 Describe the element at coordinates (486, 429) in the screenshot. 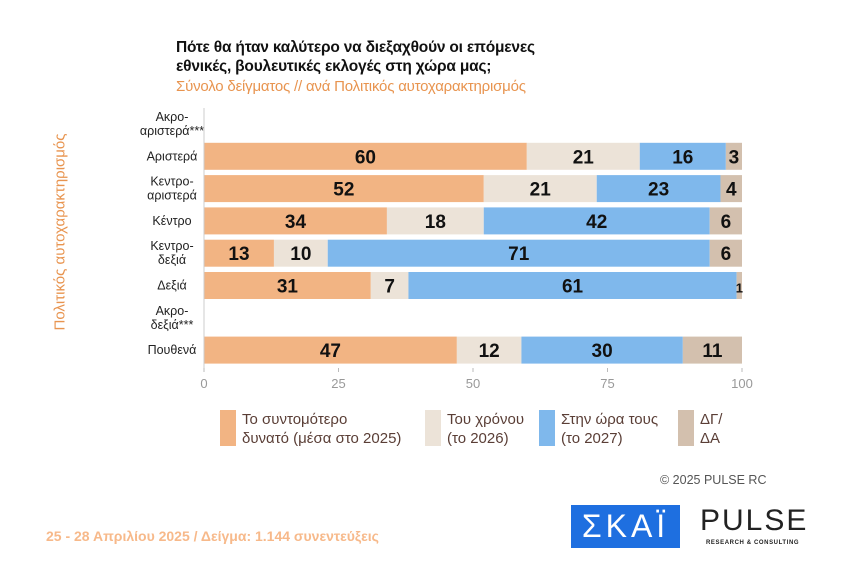

I see `legend-label: Του χρόνου (το 2026)` at that location.